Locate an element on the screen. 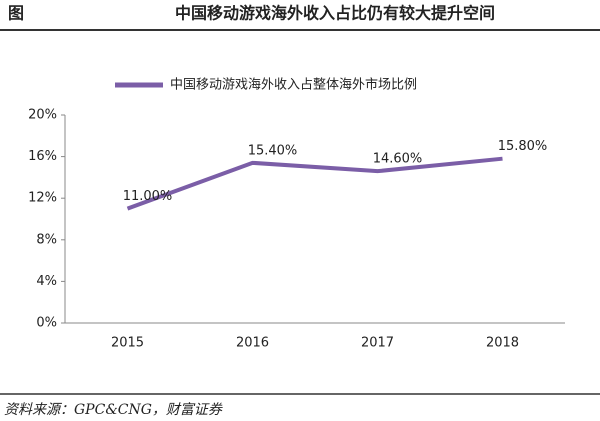  y-tick-label: 20% is located at coordinates (42, 115).